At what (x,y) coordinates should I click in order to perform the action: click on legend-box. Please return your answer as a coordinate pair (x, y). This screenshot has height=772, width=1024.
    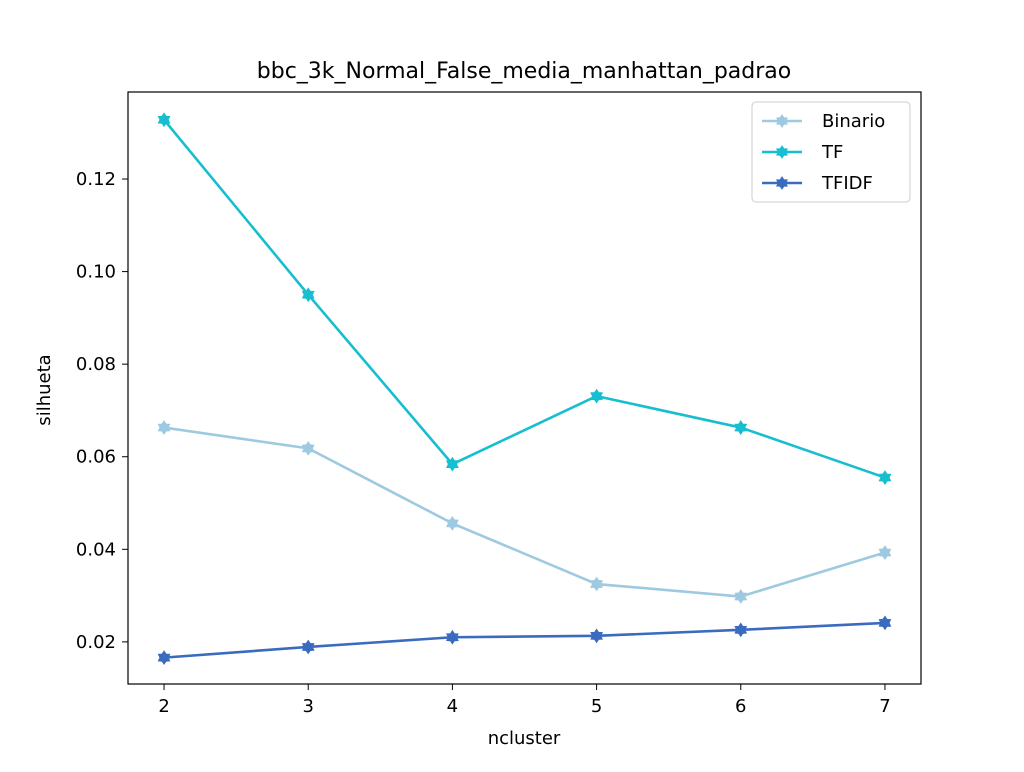
    Looking at the image, I should click on (831, 152).